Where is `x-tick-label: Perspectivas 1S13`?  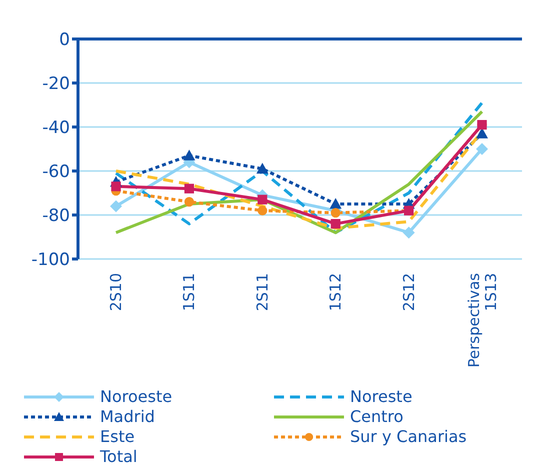 x-tick-label: Perspectivas 1S13 is located at coordinates (482, 320).